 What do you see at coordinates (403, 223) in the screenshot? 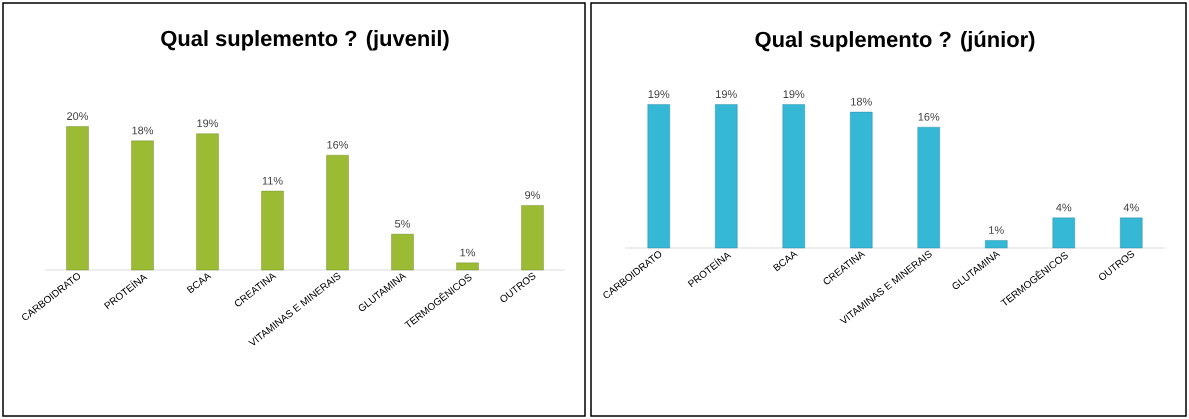
I see `data-label: 5%` at bounding box center [403, 223].